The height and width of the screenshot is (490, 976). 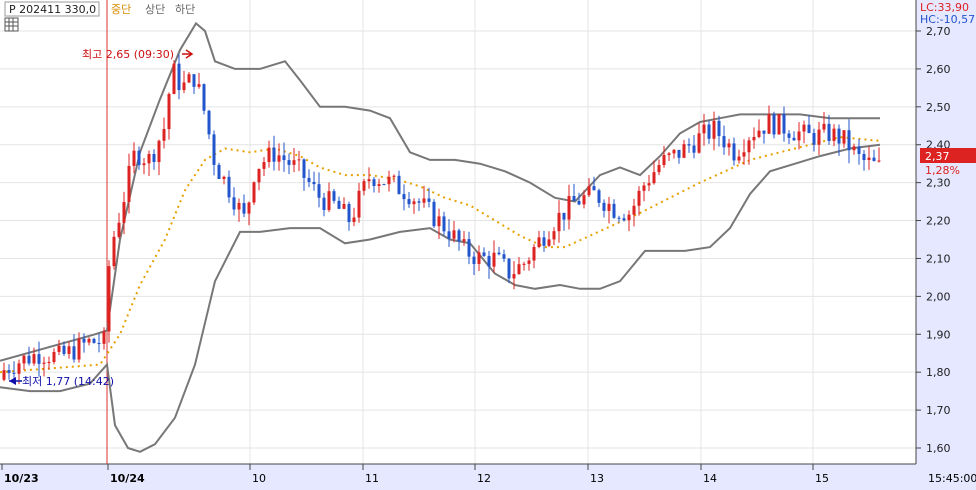 I want to click on y-tick-label: 1,70, so click(x=938, y=410).